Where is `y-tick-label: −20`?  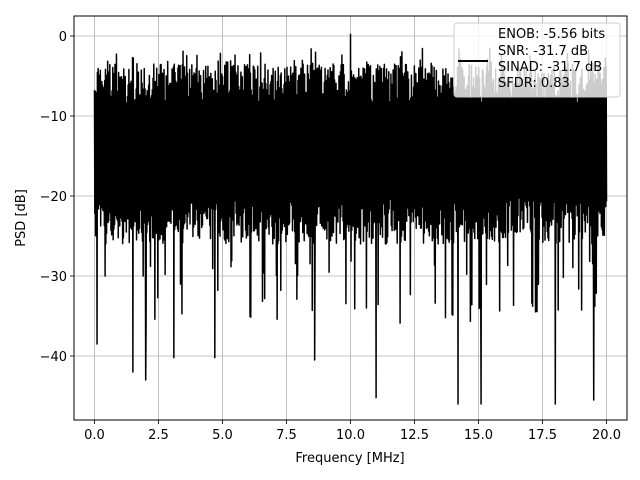 y-tick-label: −20 is located at coordinates (53, 197).